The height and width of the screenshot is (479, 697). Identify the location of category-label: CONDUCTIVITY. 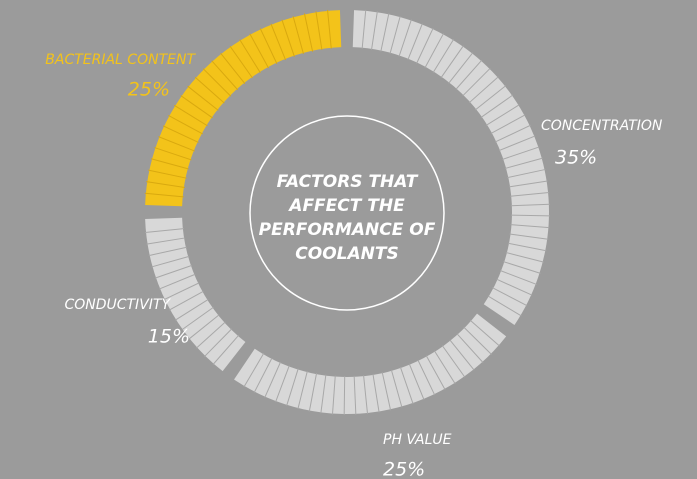
(117, 305).